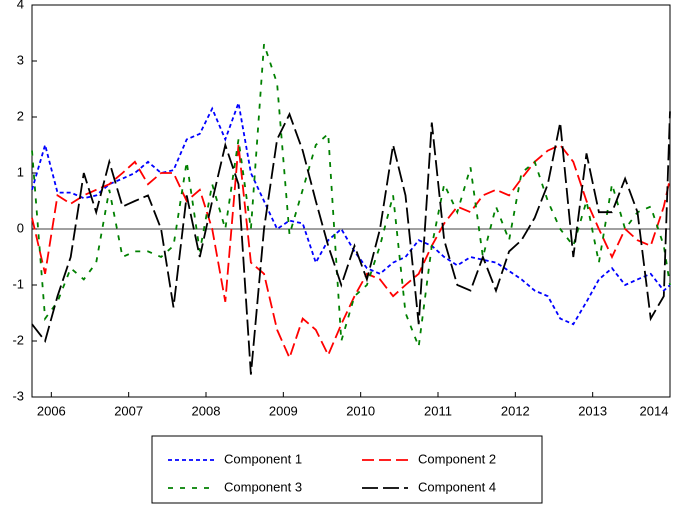  What do you see at coordinates (592, 410) in the screenshot?
I see `x-tick-label: 2013` at bounding box center [592, 410].